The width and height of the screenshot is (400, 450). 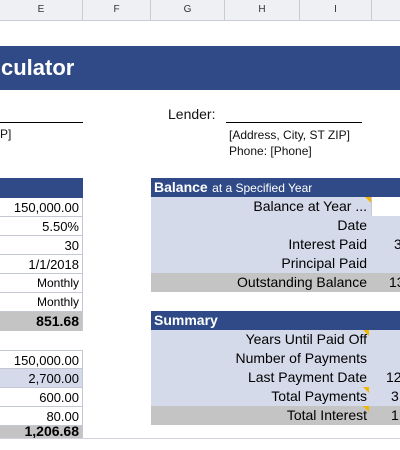 I want to click on column-header-e: E, so click(x=41, y=10).